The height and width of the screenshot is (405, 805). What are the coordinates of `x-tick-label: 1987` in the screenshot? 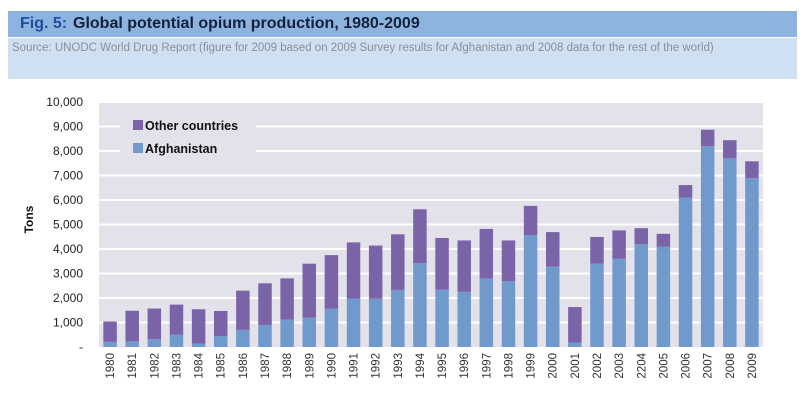 It's located at (266, 366).